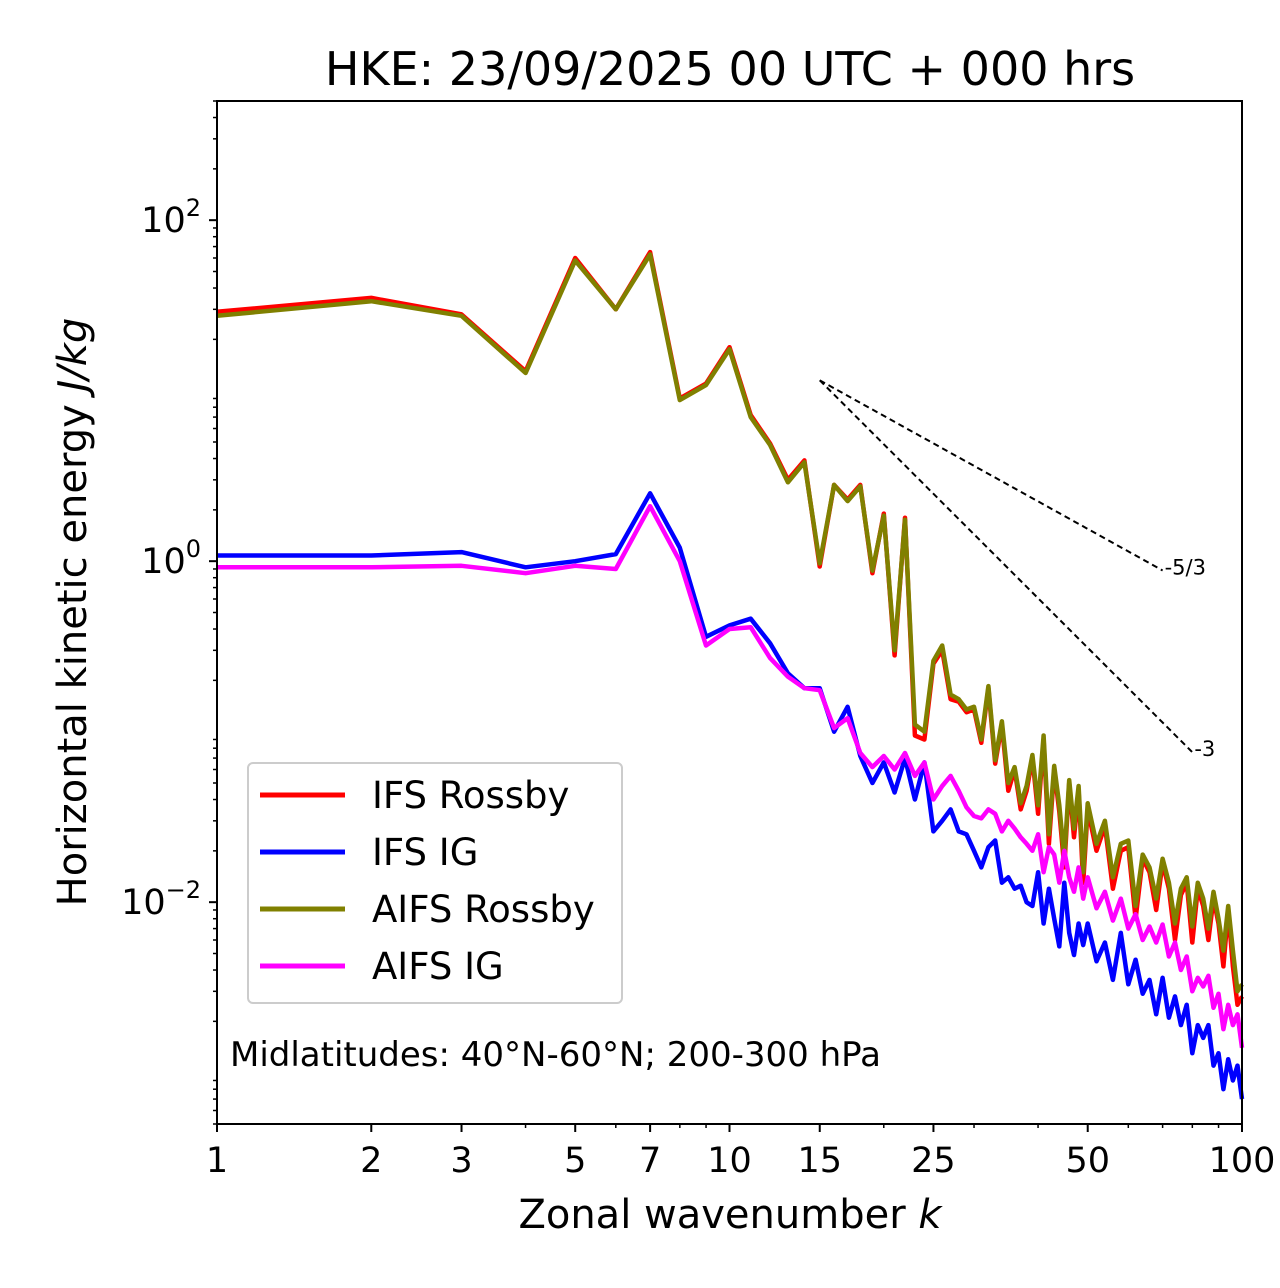 Image resolution: width=1280 pixels, height=1288 pixels. I want to click on x-tick-label: 50, so click(1087, 1161).